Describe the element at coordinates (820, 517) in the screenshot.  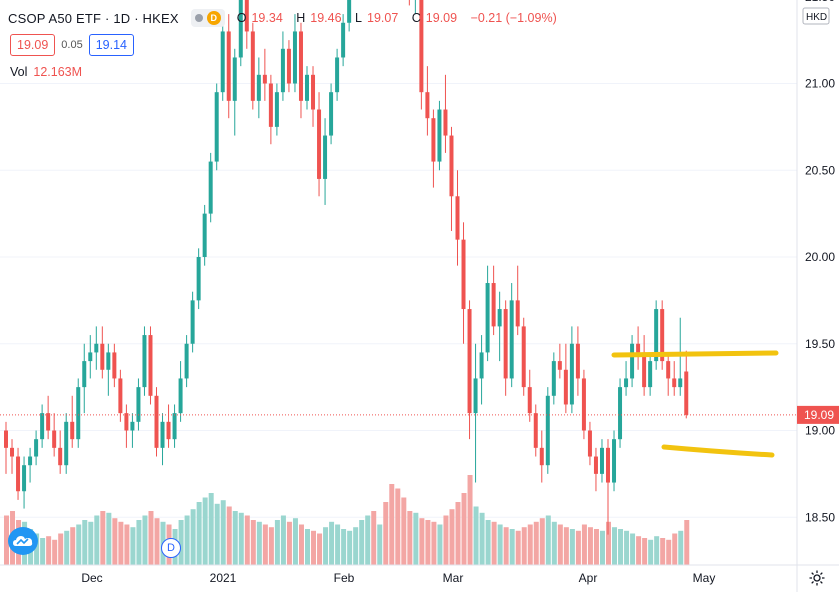
I see `price-tick-label: 18.50` at that location.